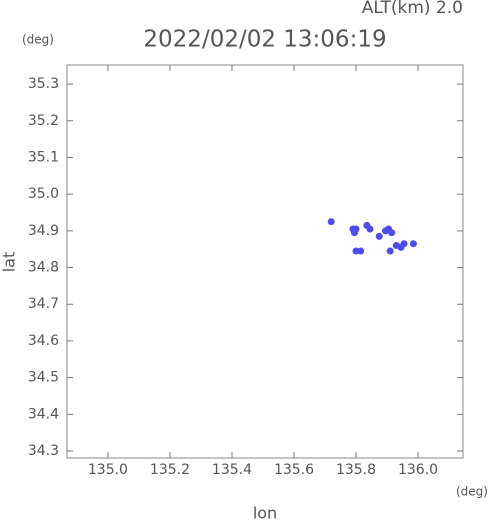 The height and width of the screenshot is (521, 491). Describe the element at coordinates (43, 268) in the screenshot. I see `y-tick-label: 34.8` at that location.